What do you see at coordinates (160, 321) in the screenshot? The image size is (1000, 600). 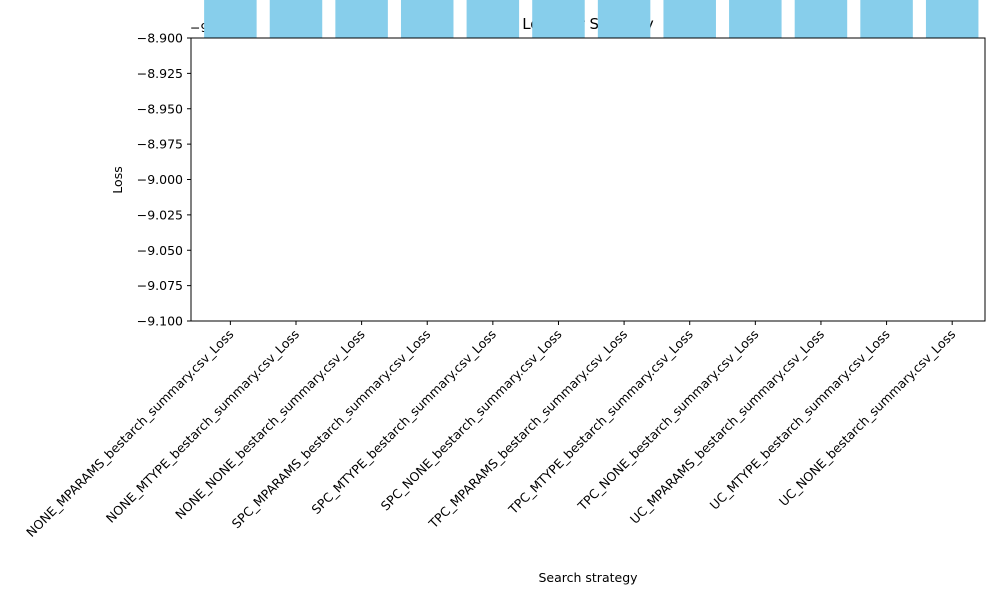 I see `y-tick-label: −9.100` at bounding box center [160, 321].